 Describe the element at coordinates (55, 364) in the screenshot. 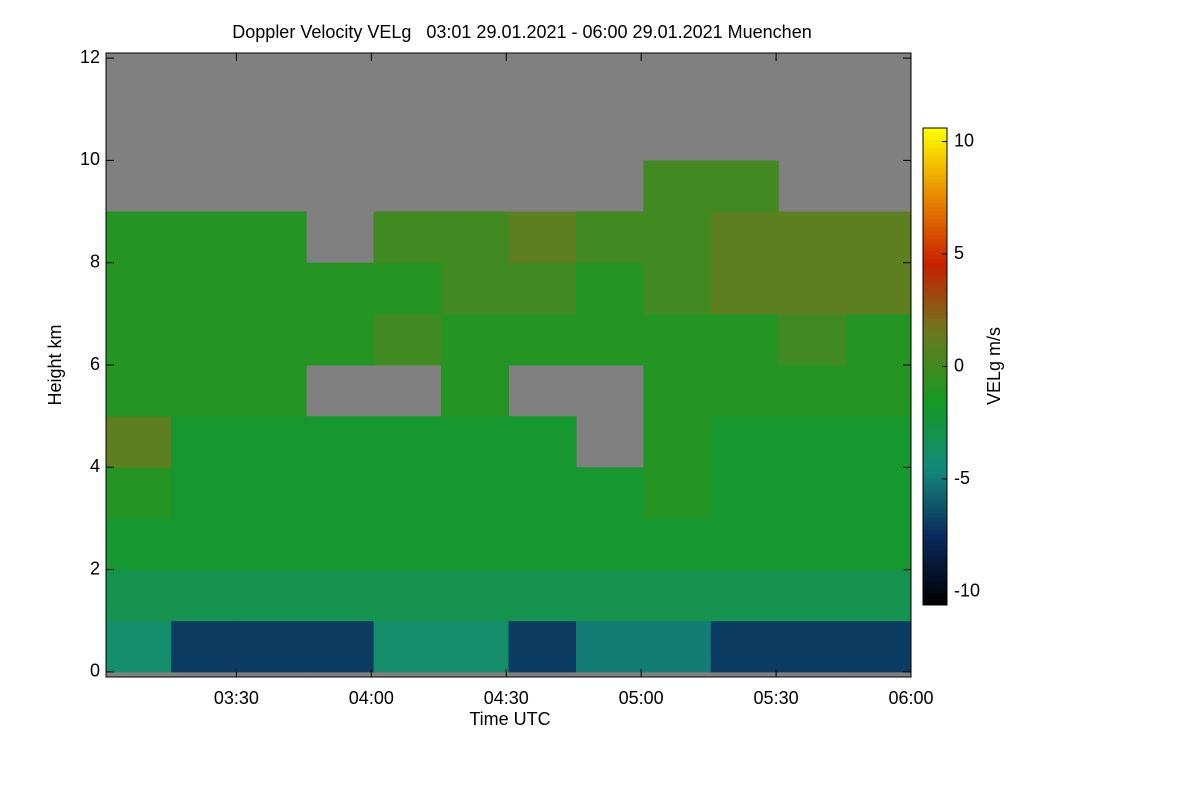

I see `y-axis-label: Height km` at that location.